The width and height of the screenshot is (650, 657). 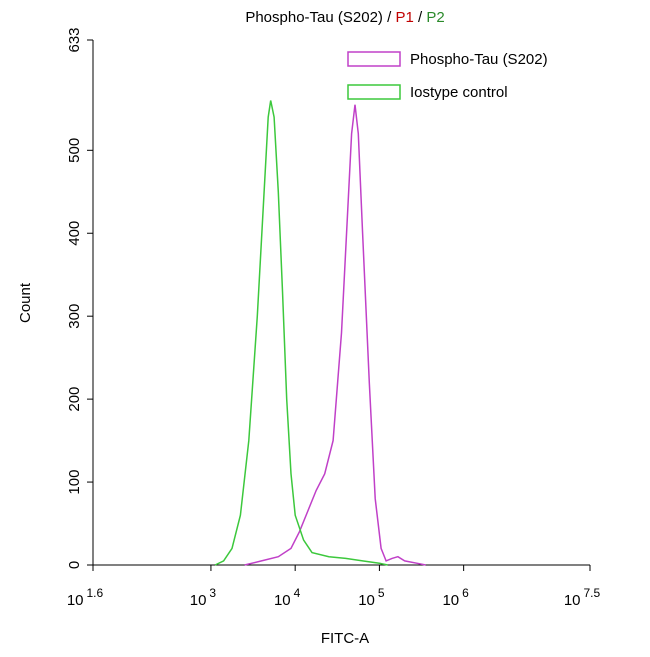 I want to click on legend-label: Iostype control, so click(x=459, y=92).